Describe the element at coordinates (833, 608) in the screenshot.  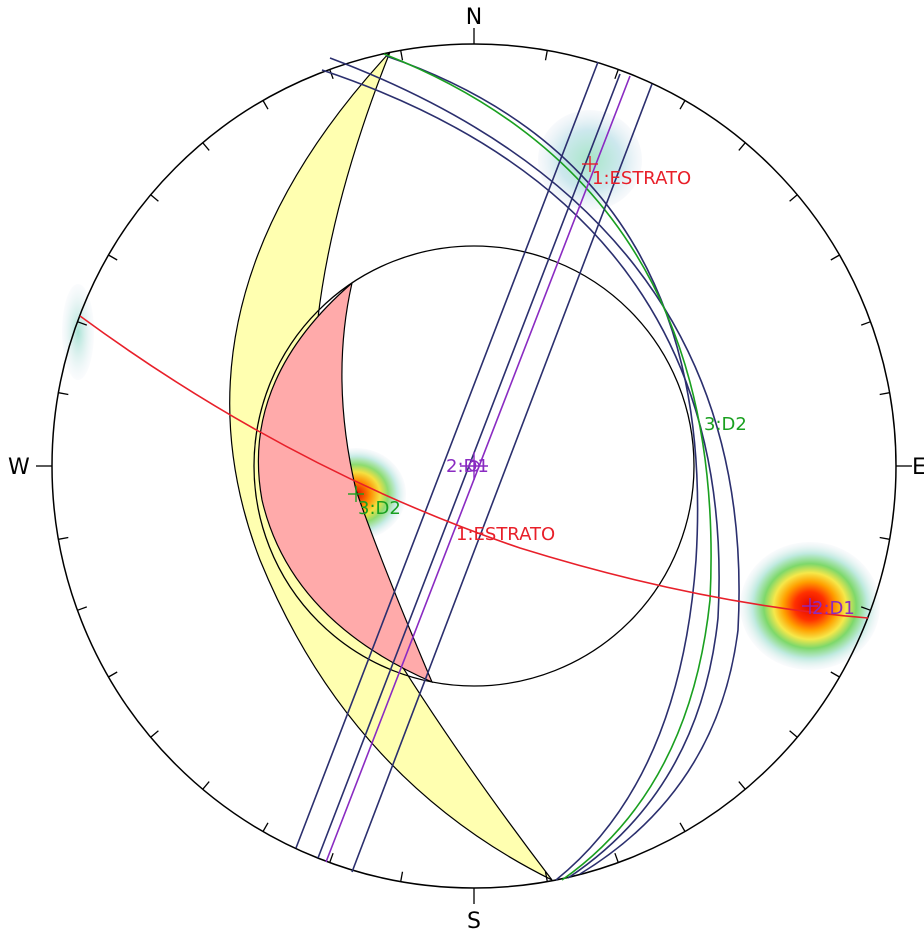
I see `pole-d1-label: 2:D1` at that location.